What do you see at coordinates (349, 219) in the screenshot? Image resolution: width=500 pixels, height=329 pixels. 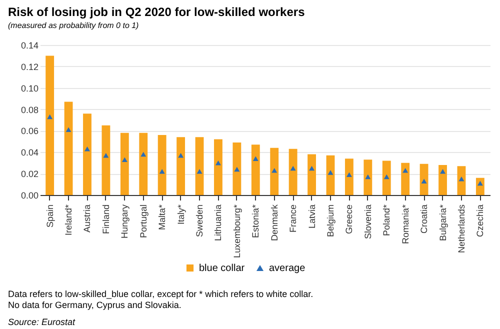 I see `x-tick-label: Greece` at bounding box center [349, 219].